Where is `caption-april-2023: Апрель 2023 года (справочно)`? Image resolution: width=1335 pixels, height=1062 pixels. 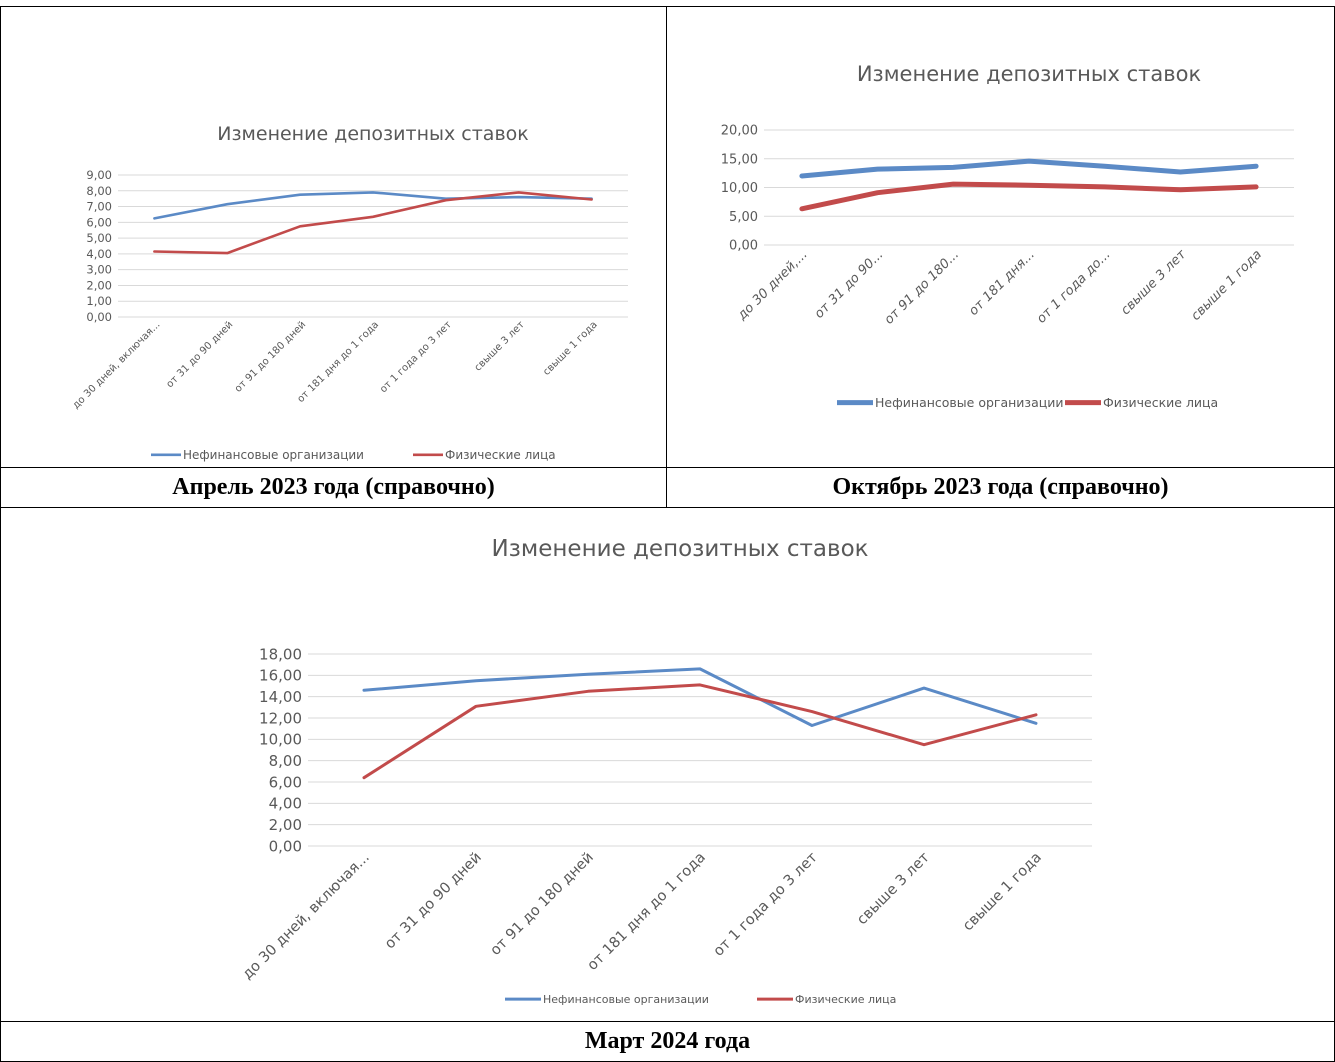
caption-april-2023: Апрель 2023 года (справочно) is located at coordinates (333, 487).